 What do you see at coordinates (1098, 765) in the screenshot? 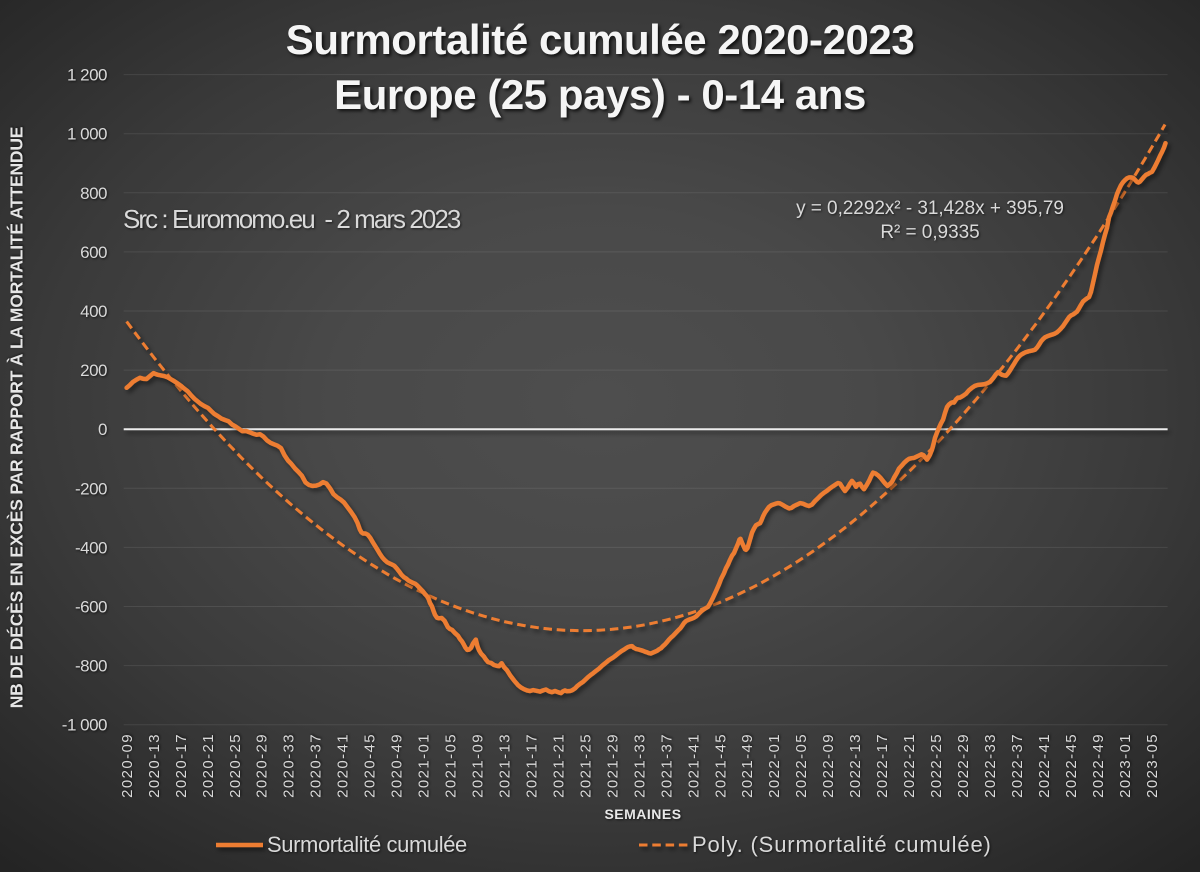
I see `svg-text: 2022-49` at bounding box center [1098, 765].